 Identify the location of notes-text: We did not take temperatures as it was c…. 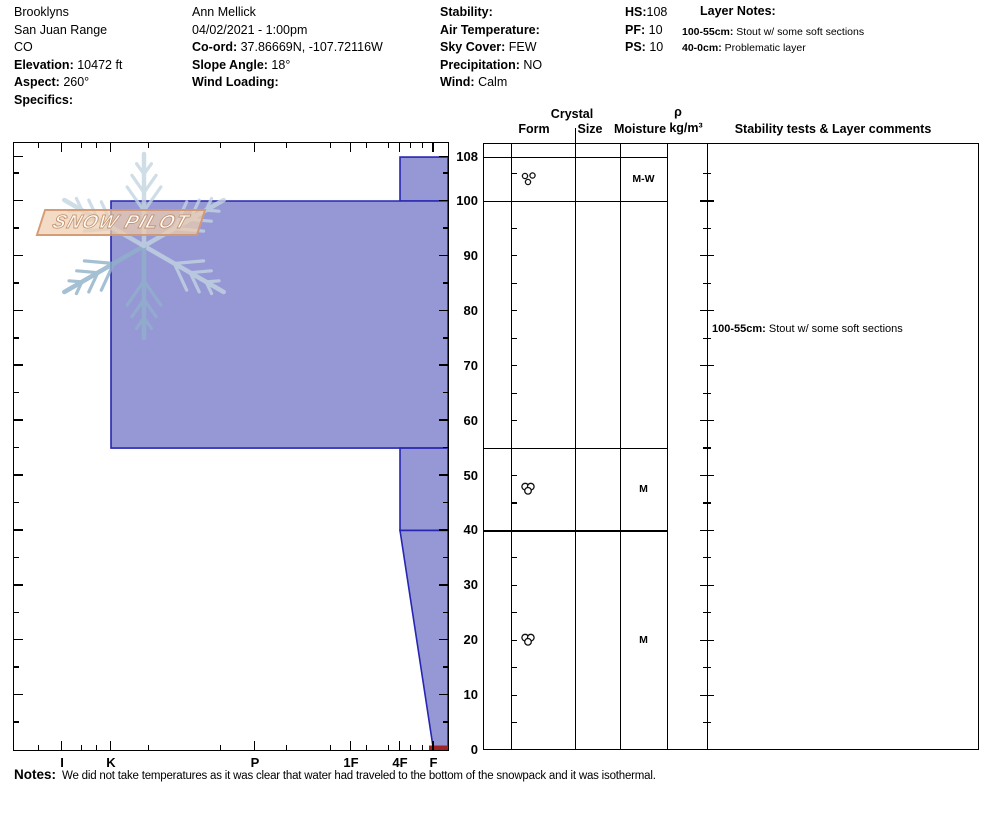
(359, 776).